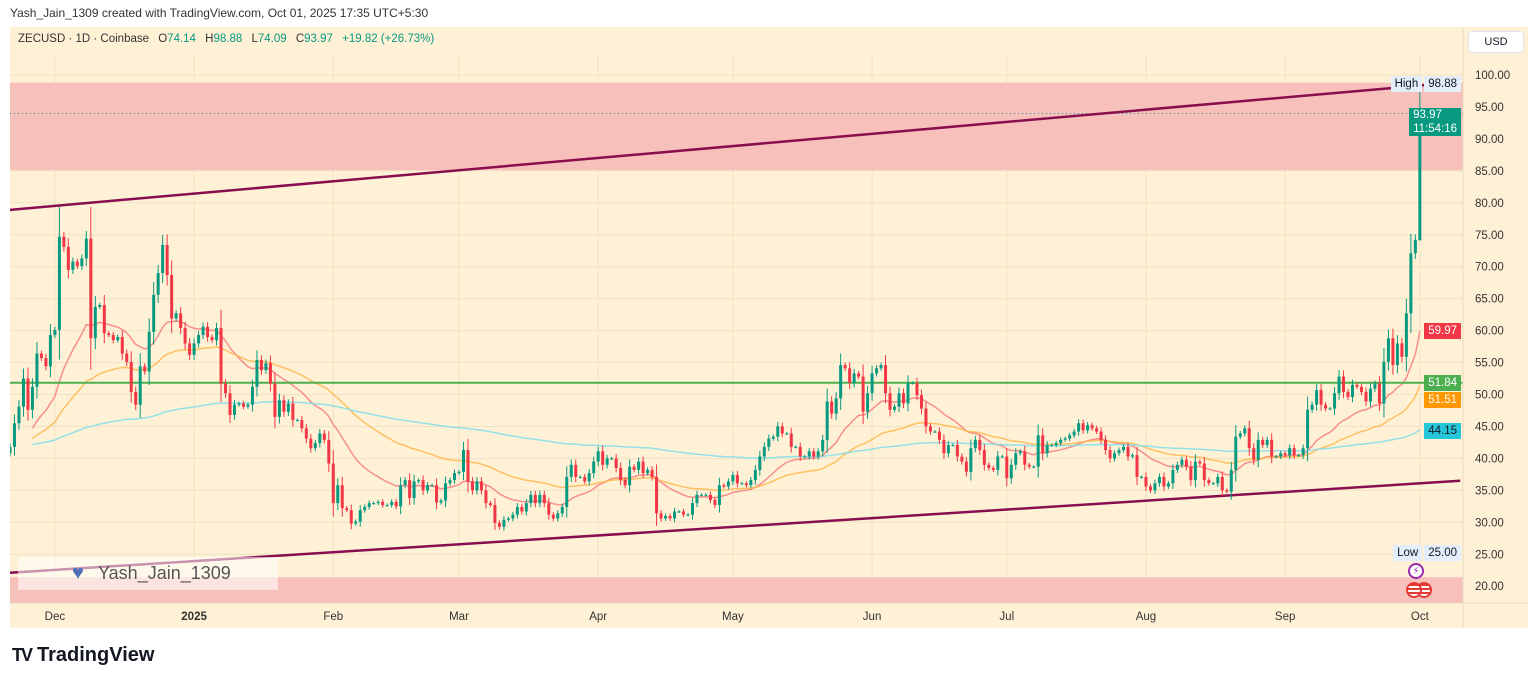 The height and width of the screenshot is (684, 1536). I want to click on close-value: 93.97, so click(318, 39).